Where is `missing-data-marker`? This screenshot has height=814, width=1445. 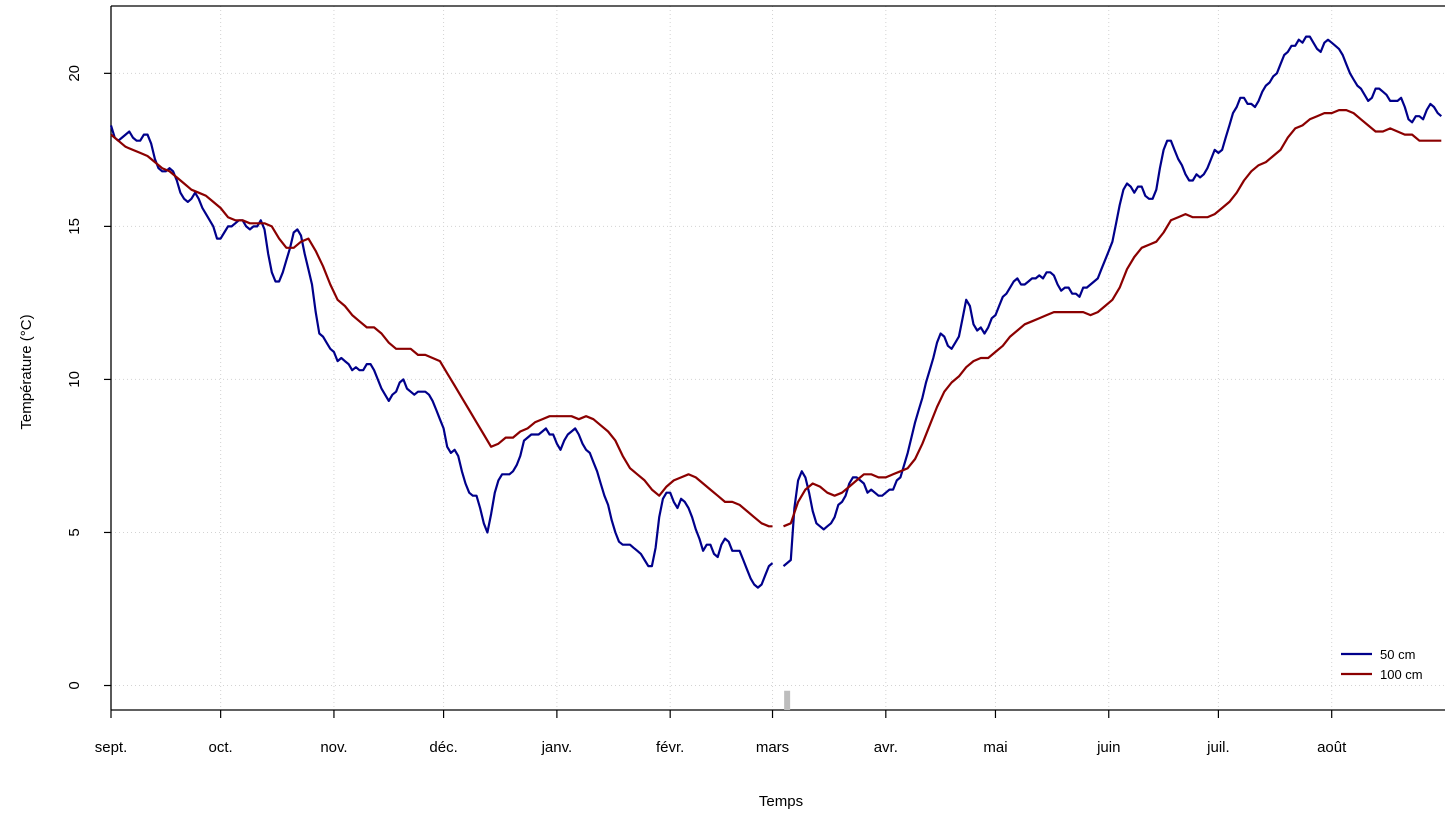
missing-data-marker is located at coordinates (787, 700).